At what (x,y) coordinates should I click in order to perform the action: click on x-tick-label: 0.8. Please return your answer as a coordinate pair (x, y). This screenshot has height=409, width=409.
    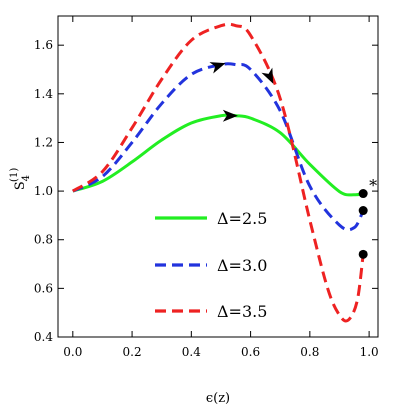
    Looking at the image, I should click on (309, 352).